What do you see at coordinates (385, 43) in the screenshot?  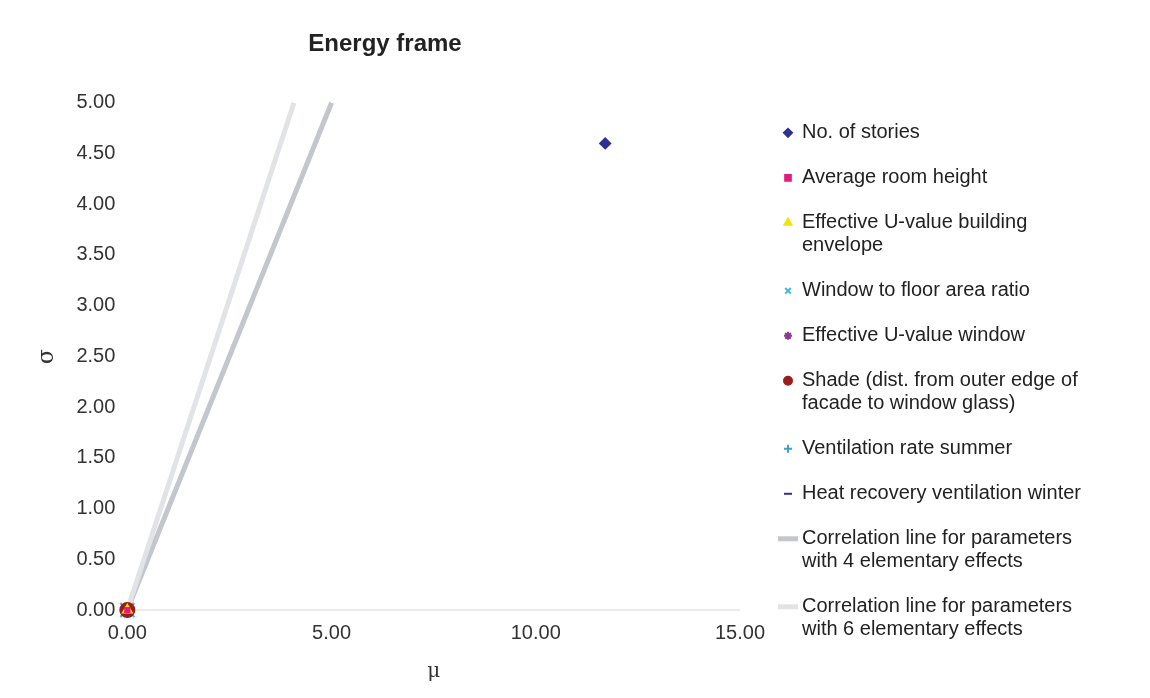 I see `chart-title: Energy frame` at bounding box center [385, 43].